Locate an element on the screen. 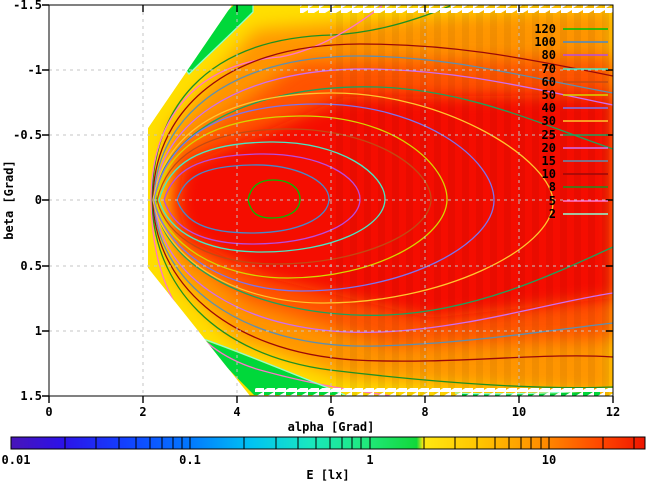  y-tick-label: 1.5 is located at coordinates (31, 396).